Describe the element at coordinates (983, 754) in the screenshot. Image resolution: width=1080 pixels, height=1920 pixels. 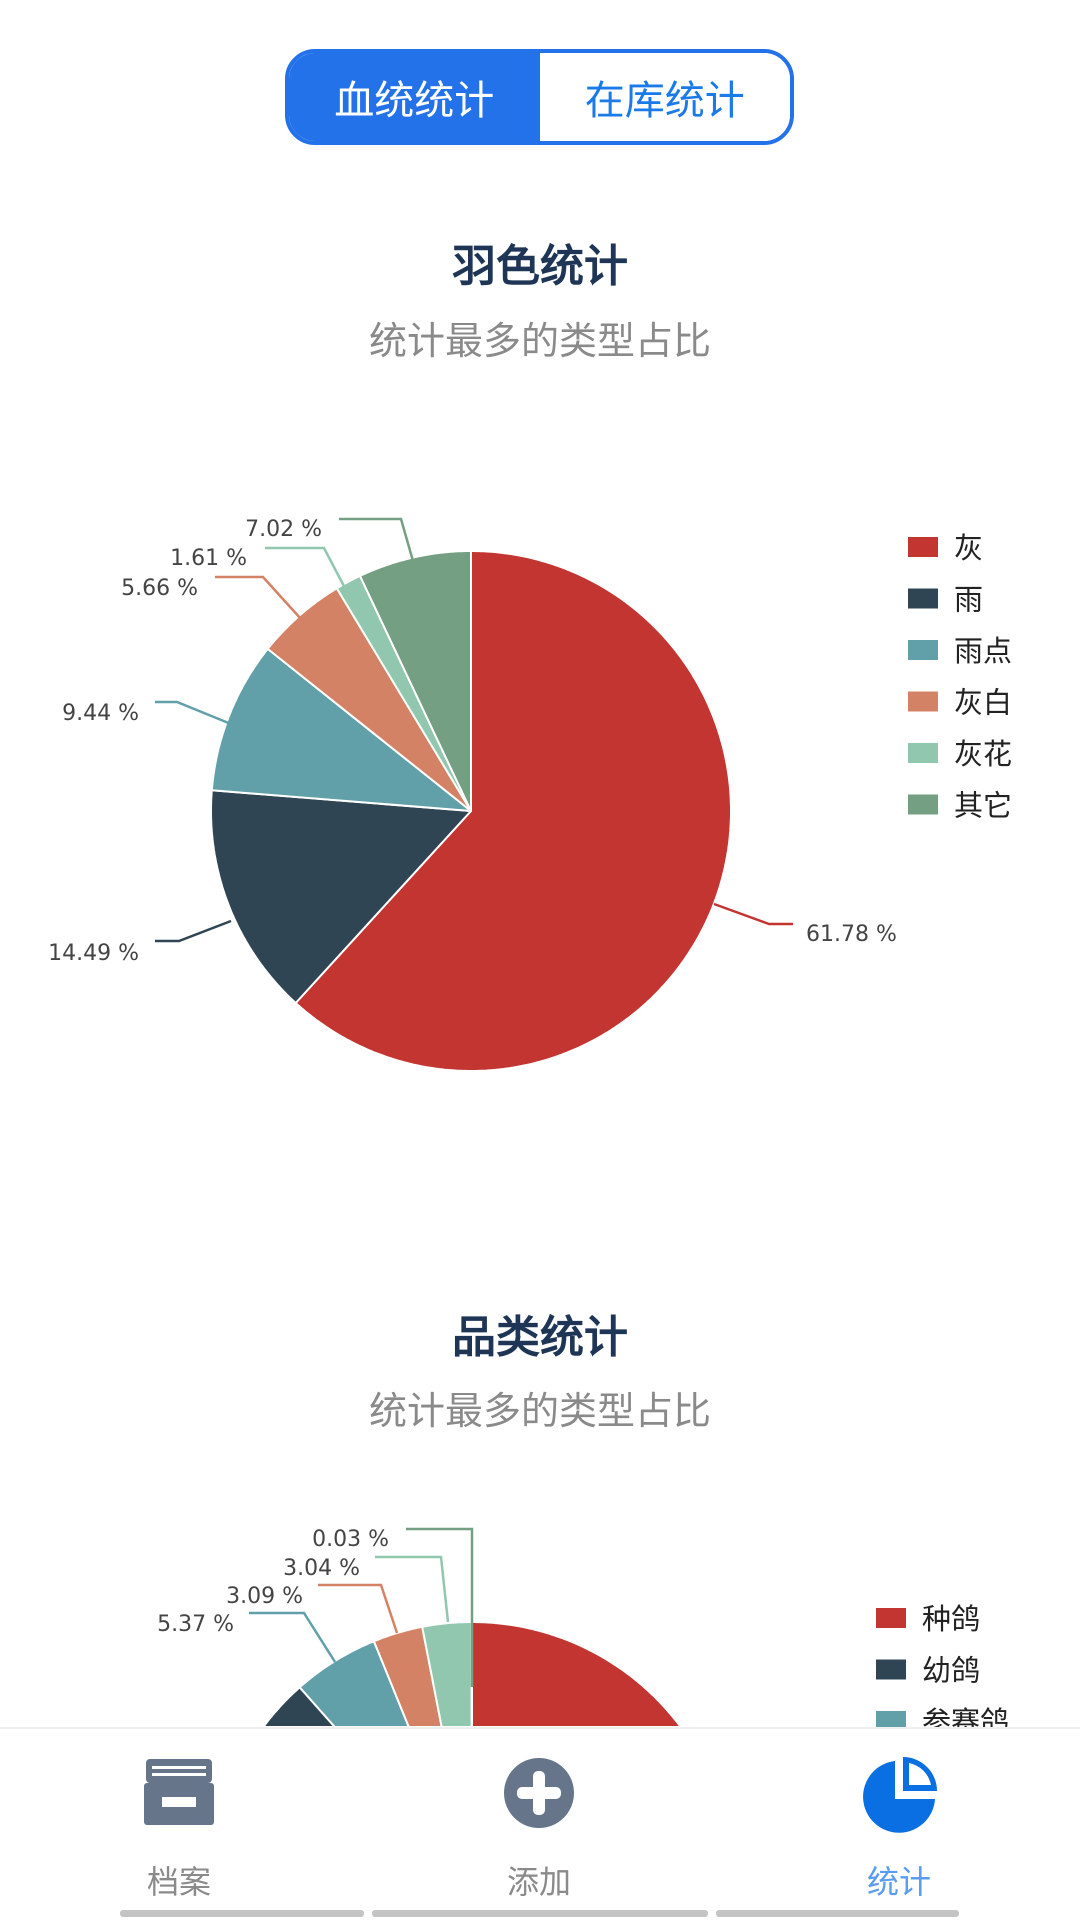
I see `legend-label: 灰花` at that location.